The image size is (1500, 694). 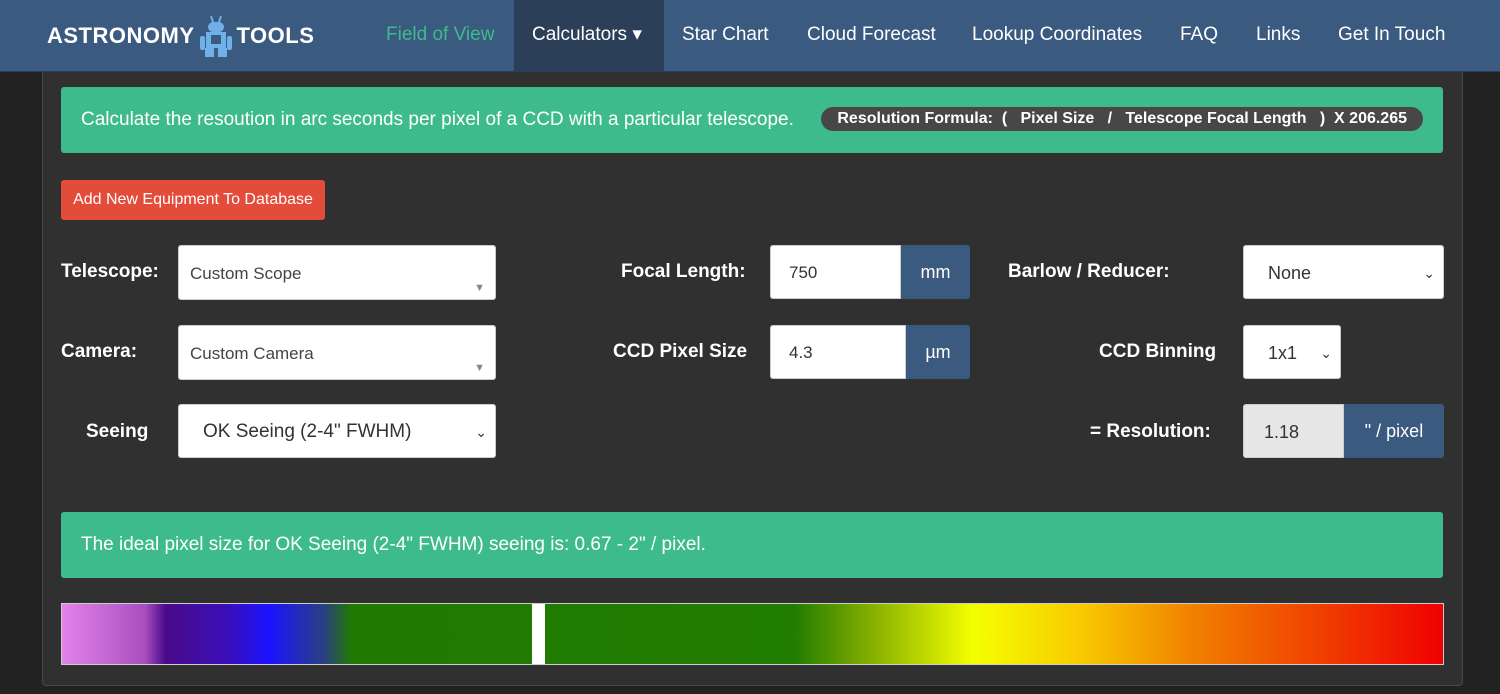 I want to click on nav-lookup-coordinates: Lookup Coordinates, so click(x=1057, y=34).